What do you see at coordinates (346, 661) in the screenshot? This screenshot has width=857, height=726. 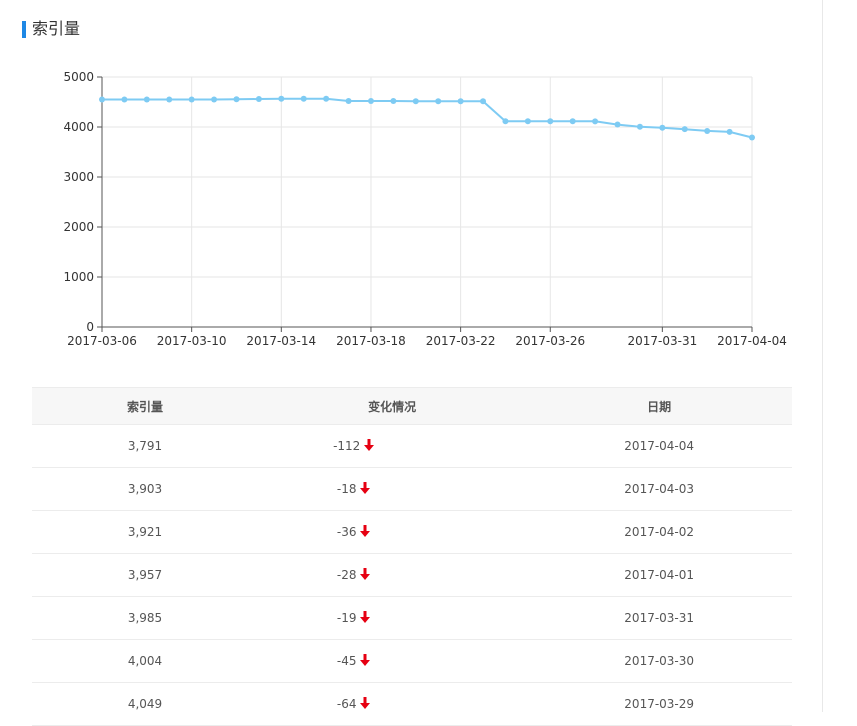 I see `change-value: -45` at bounding box center [346, 661].